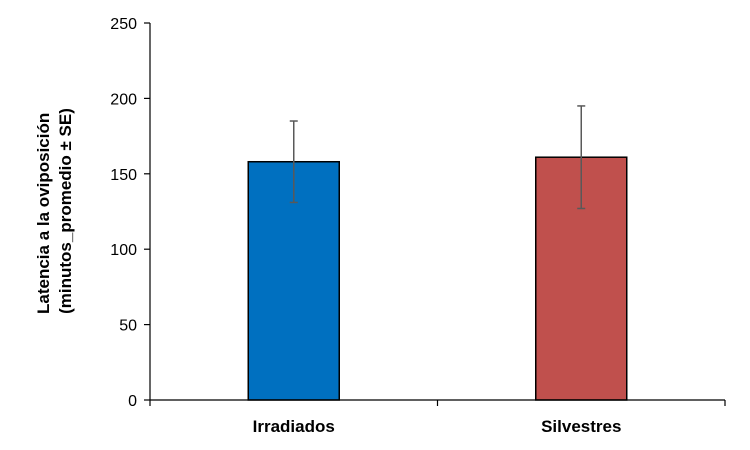 Image resolution: width=750 pixels, height=450 pixels. I want to click on y-tick-label-100: 100, so click(123, 250).